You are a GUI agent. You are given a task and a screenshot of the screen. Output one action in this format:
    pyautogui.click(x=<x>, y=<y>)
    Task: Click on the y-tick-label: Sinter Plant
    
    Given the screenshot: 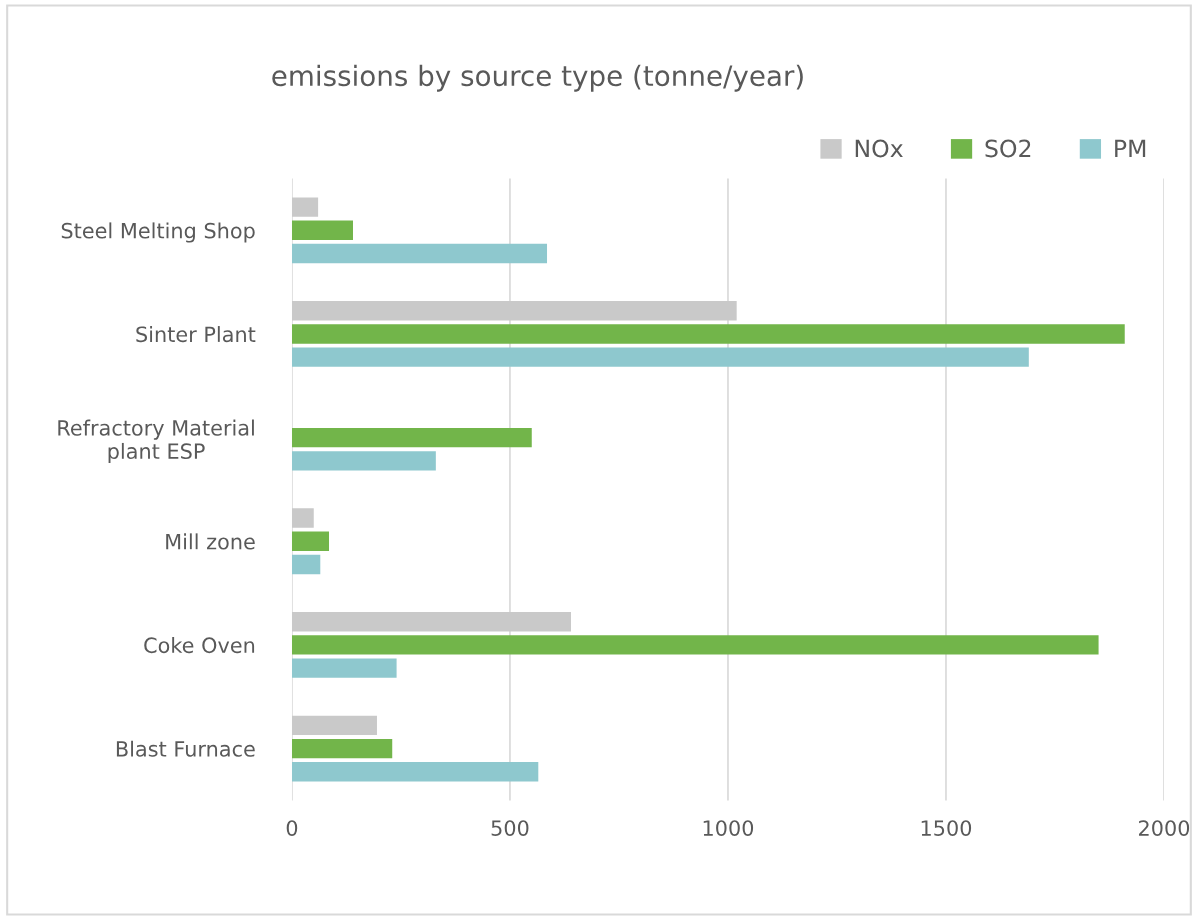 What is the action you would take?
    pyautogui.click(x=196, y=334)
    